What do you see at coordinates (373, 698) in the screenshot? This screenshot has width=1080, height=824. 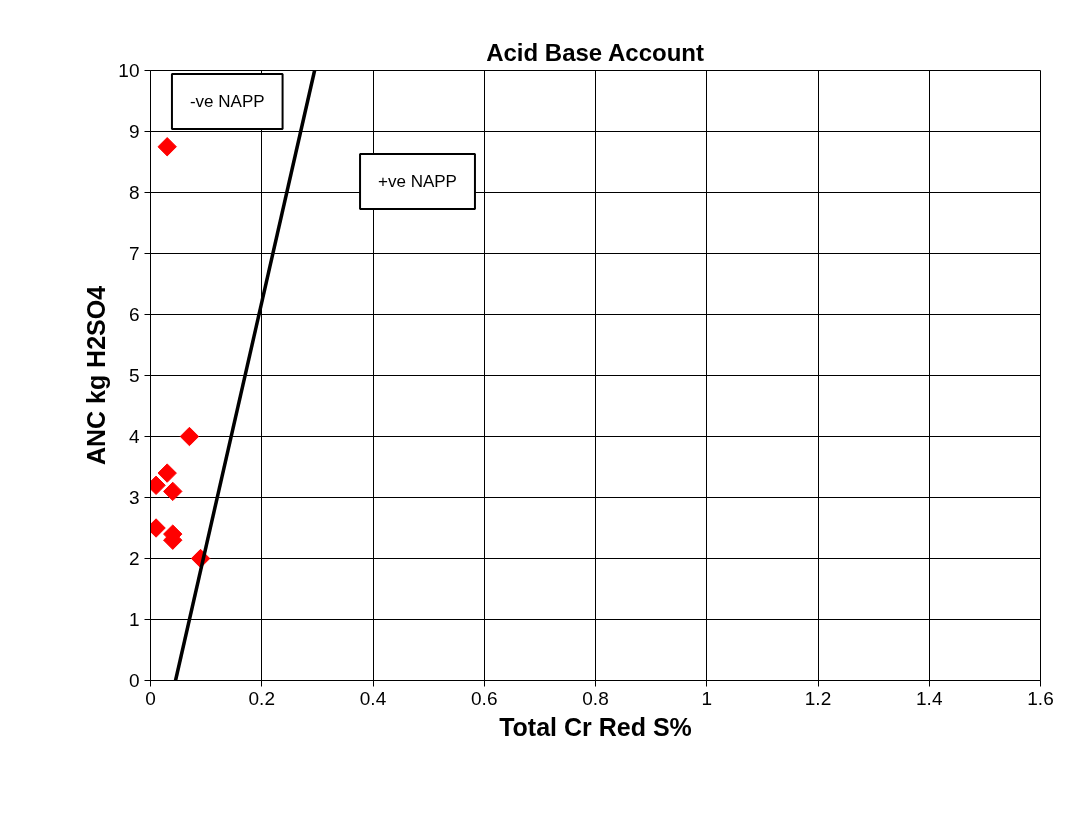 I see `x-tick-label: 0.4` at bounding box center [373, 698].